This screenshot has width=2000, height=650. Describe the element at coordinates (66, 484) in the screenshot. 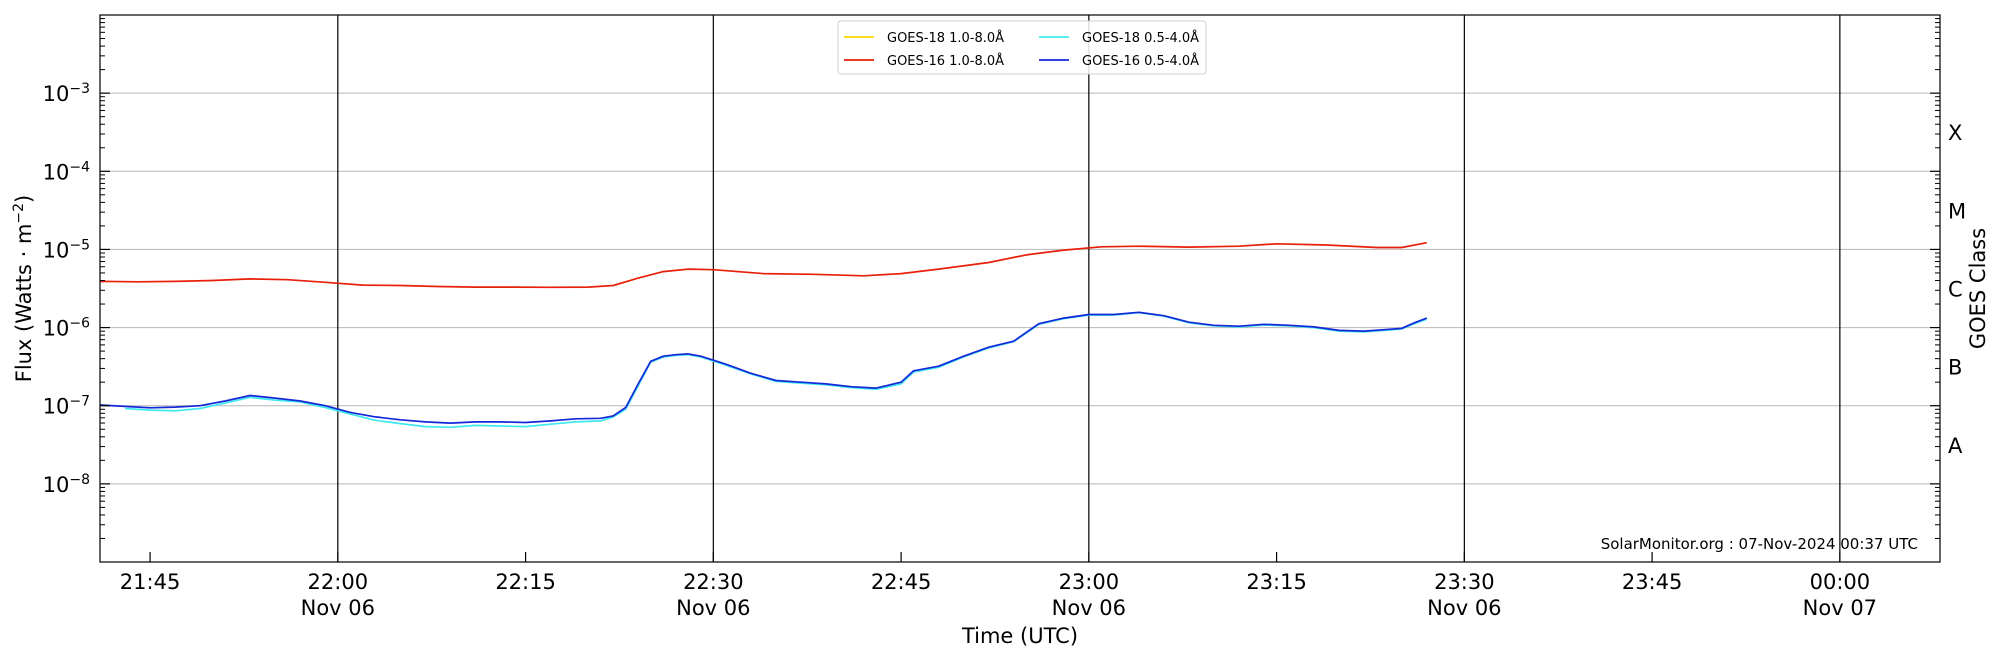

I see `y-tick-label: 10⁻⁸` at that location.